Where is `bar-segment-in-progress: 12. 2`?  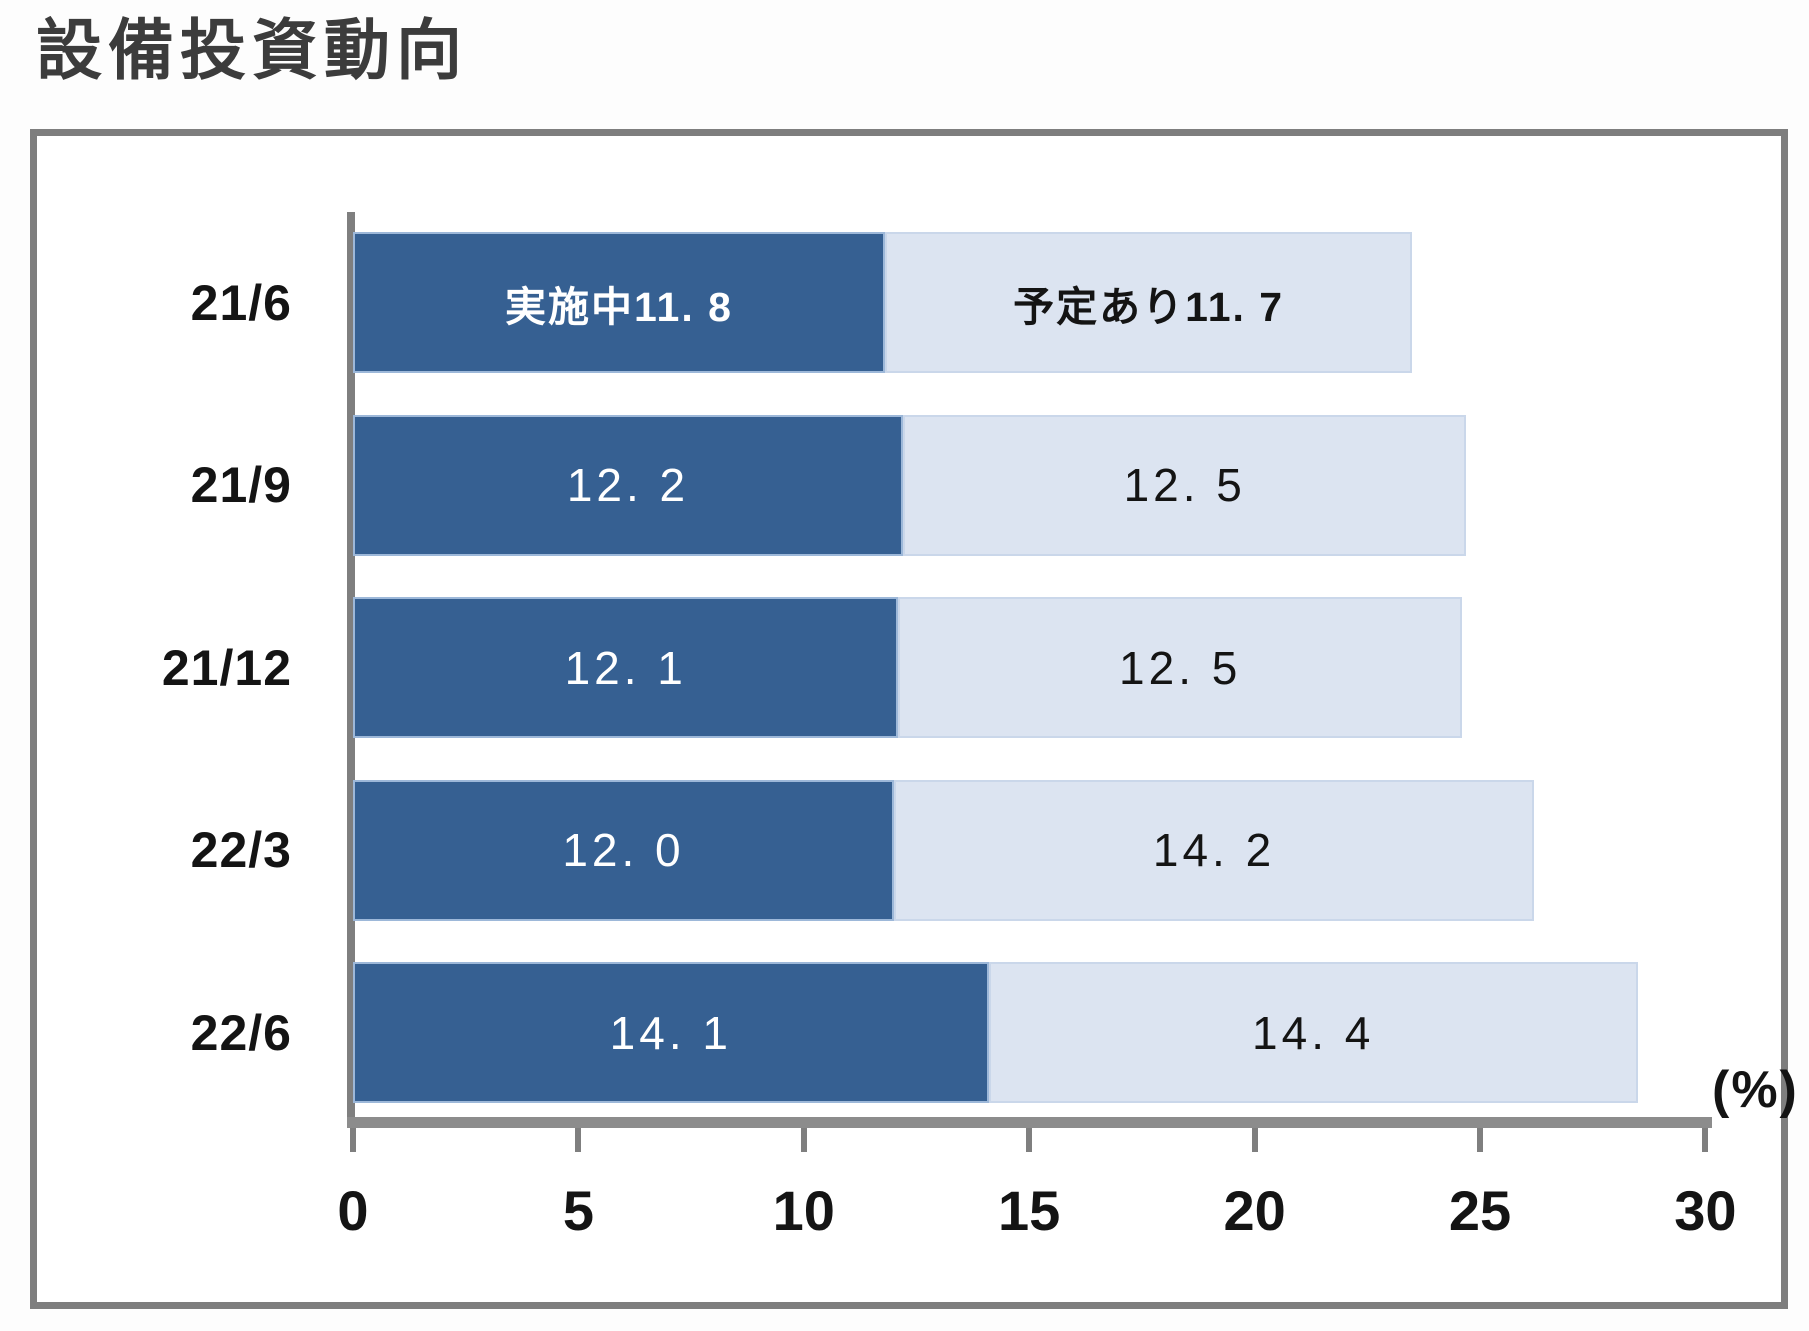 bar-segment-in-progress: 12. 2 is located at coordinates (628, 485).